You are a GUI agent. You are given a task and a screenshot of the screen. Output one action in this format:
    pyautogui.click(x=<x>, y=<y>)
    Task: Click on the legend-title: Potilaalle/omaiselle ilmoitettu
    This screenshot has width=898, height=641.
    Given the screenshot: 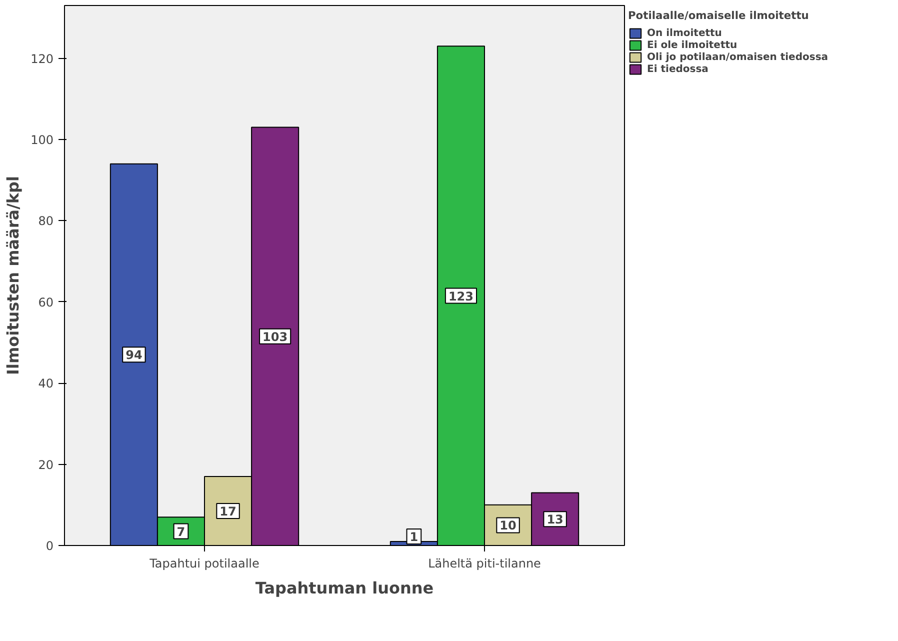 What is the action you would take?
    pyautogui.click(x=719, y=15)
    